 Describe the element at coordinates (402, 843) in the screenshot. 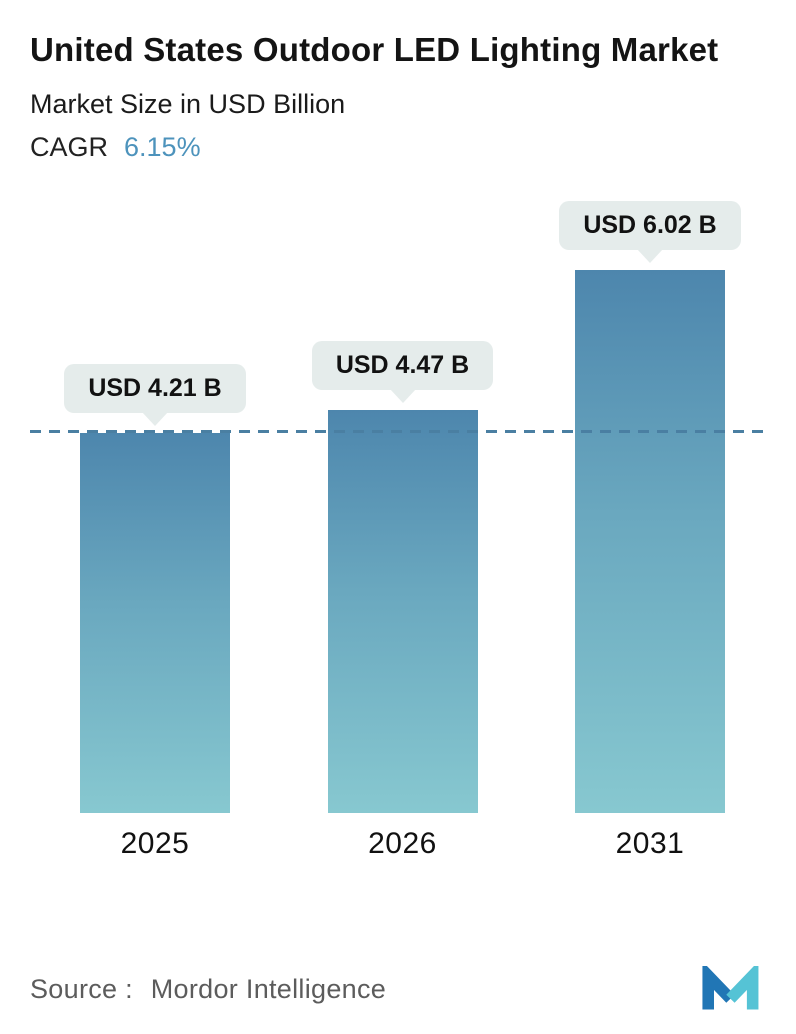

I see `x-tick-2026: 2026` at that location.